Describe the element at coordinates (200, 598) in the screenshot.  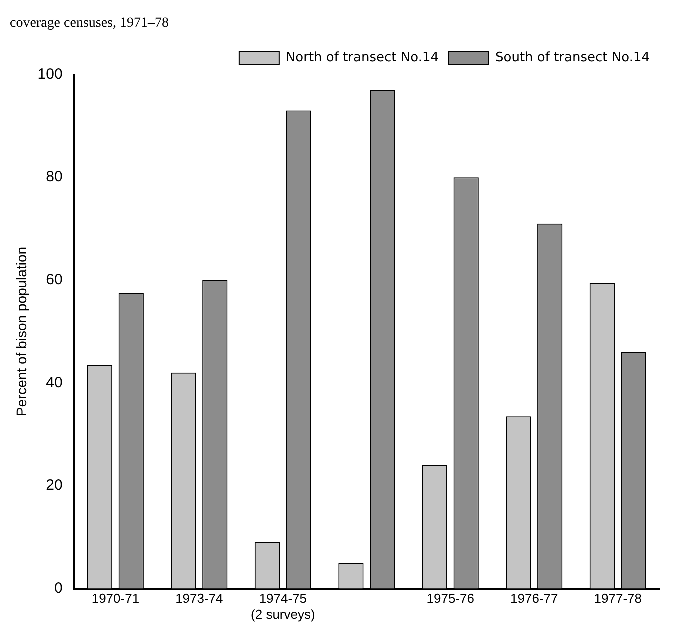
I see `x-tick-label: 1973-74` at that location.